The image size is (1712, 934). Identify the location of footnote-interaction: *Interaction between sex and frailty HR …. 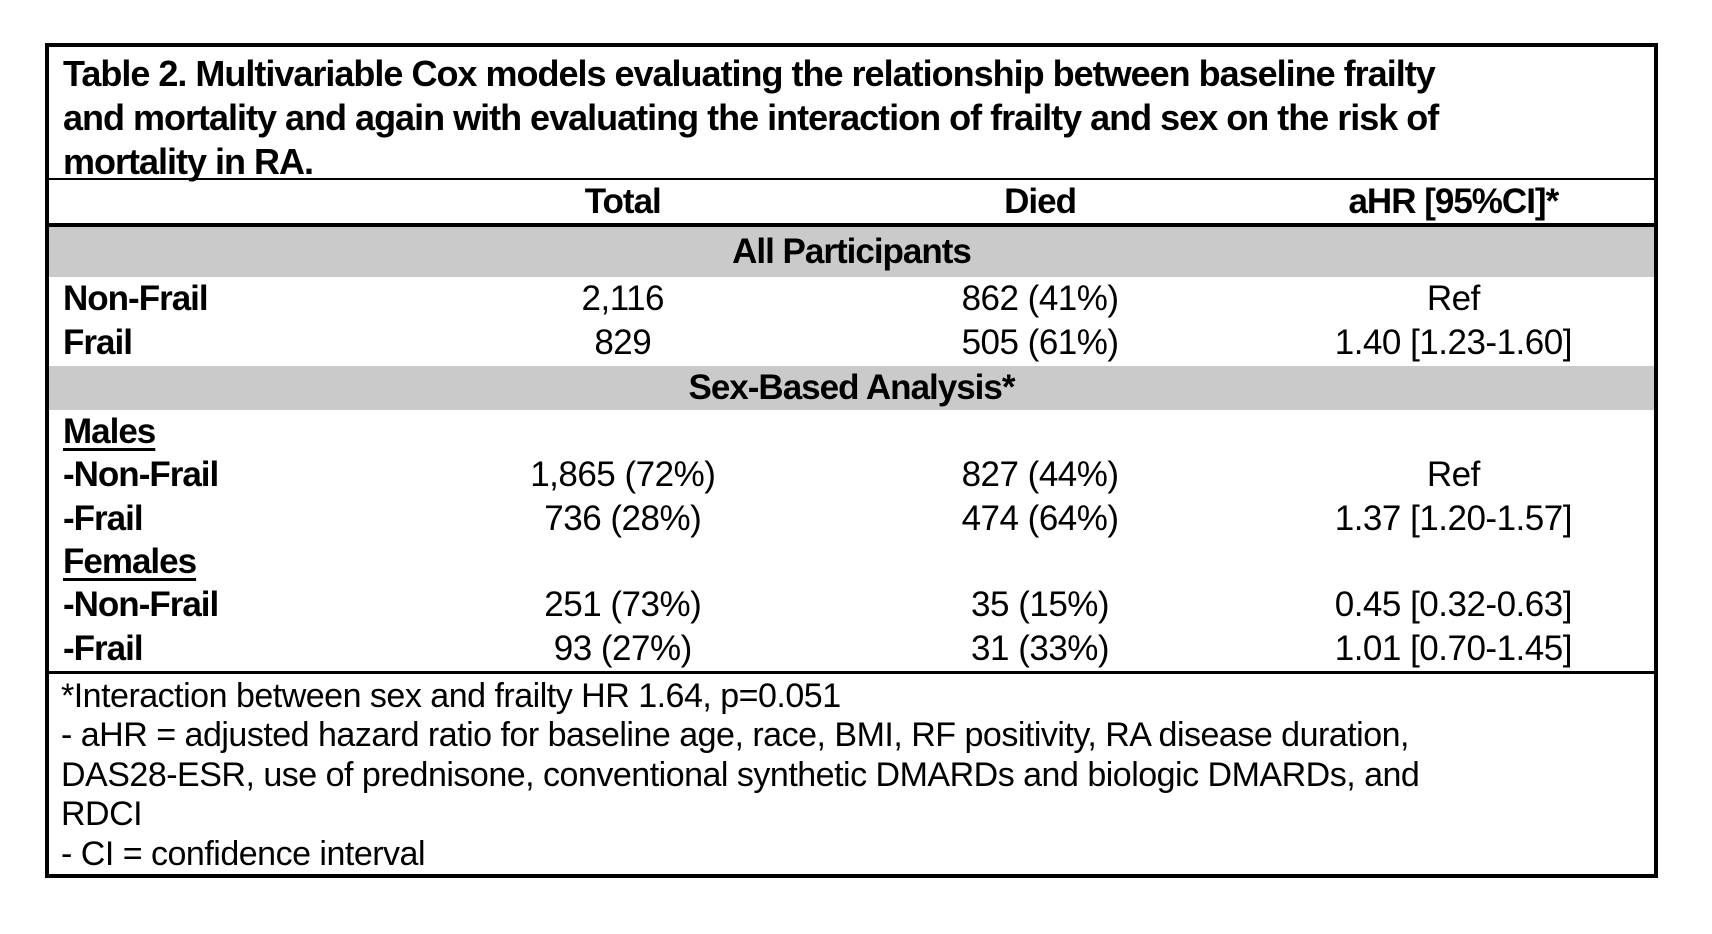
(451, 695).